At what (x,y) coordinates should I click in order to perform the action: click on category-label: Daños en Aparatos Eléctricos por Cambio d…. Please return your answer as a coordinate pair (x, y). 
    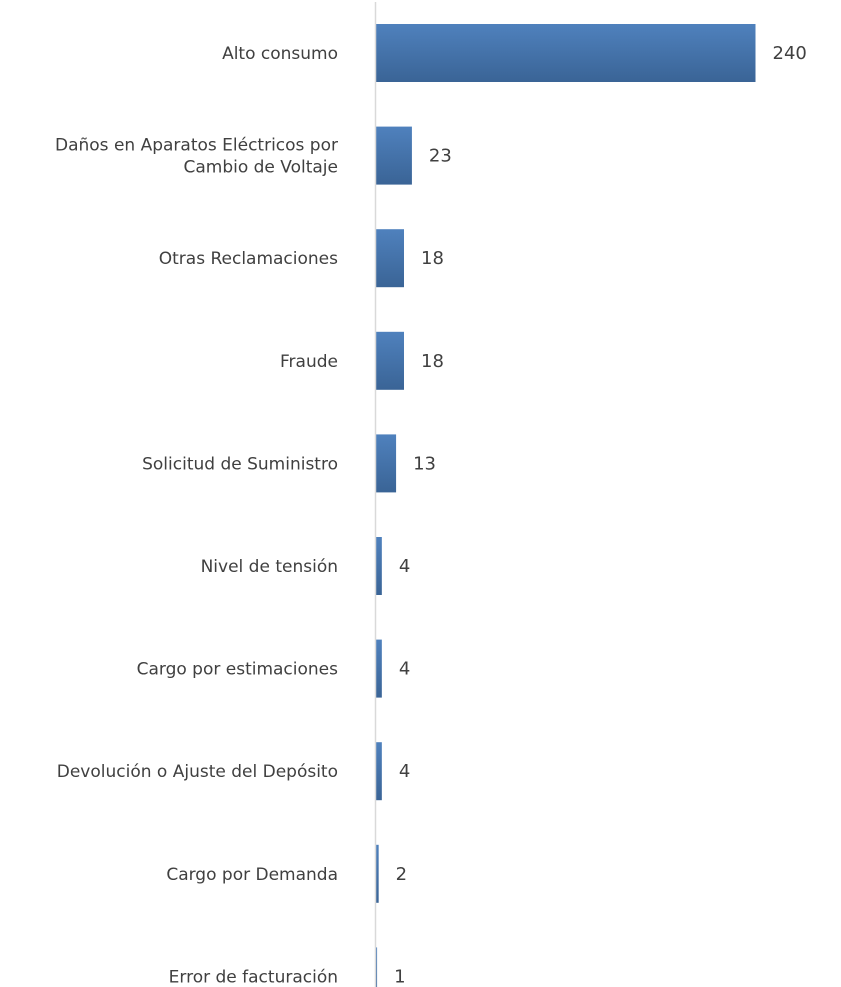
    Looking at the image, I should click on (196, 157).